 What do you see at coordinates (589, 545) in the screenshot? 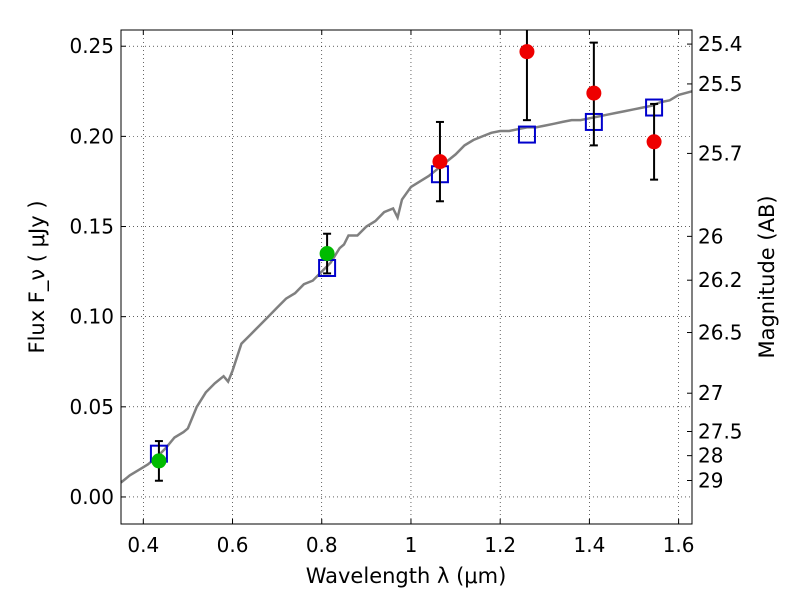
I see `x-tick-label: 1.4` at bounding box center [589, 545].